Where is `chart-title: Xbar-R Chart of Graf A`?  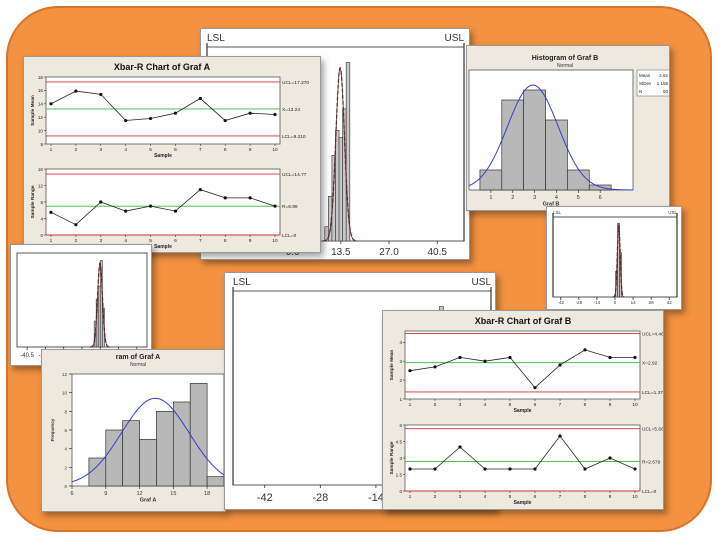 chart-title: Xbar-R Chart of Graf A is located at coordinates (162, 67).